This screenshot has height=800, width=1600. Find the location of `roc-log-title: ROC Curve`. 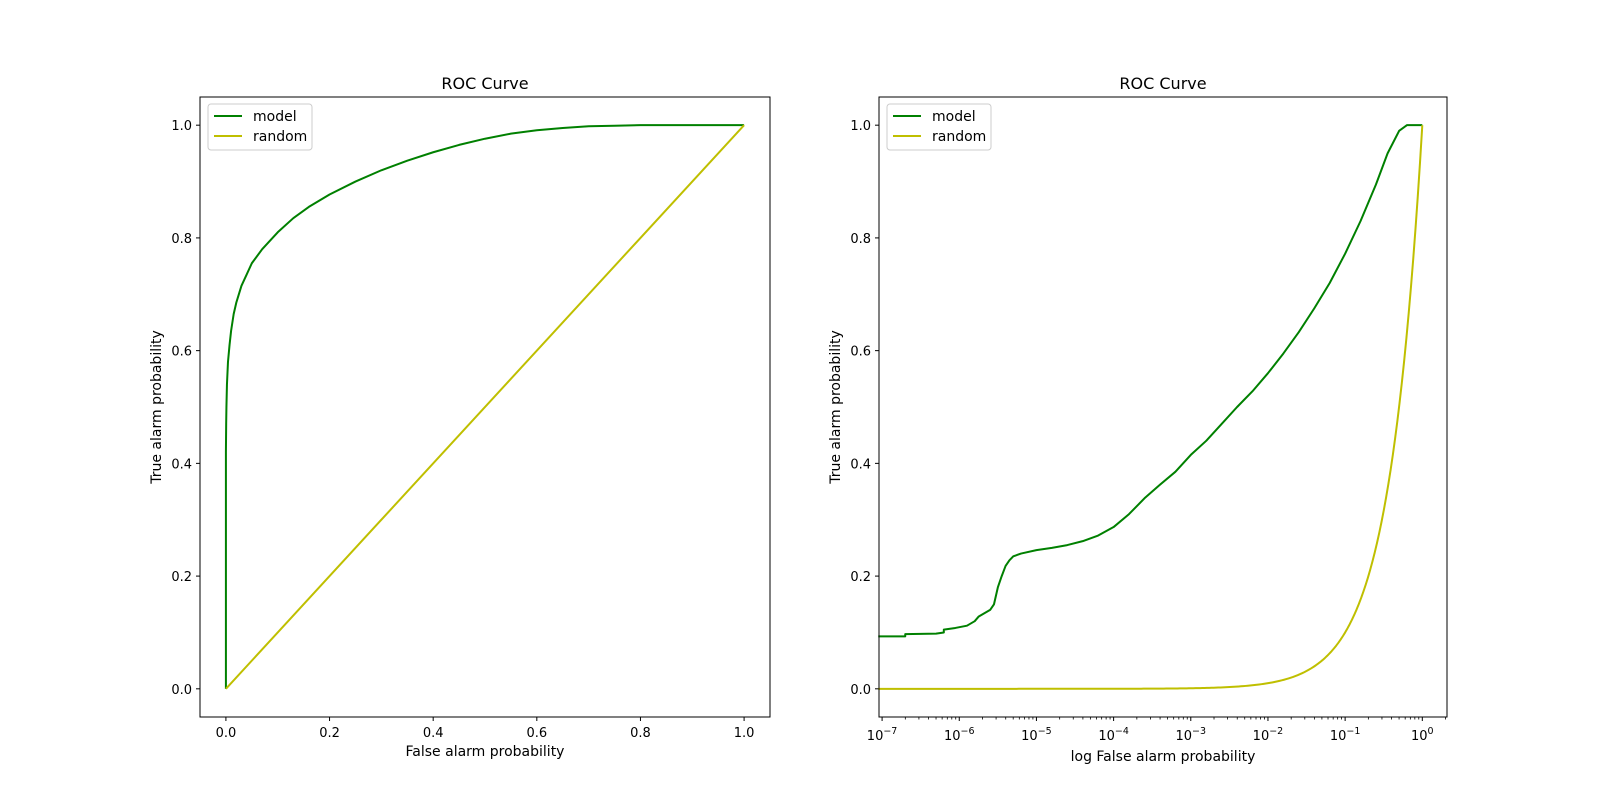

roc-log-title: ROC Curve is located at coordinates (1162, 83).